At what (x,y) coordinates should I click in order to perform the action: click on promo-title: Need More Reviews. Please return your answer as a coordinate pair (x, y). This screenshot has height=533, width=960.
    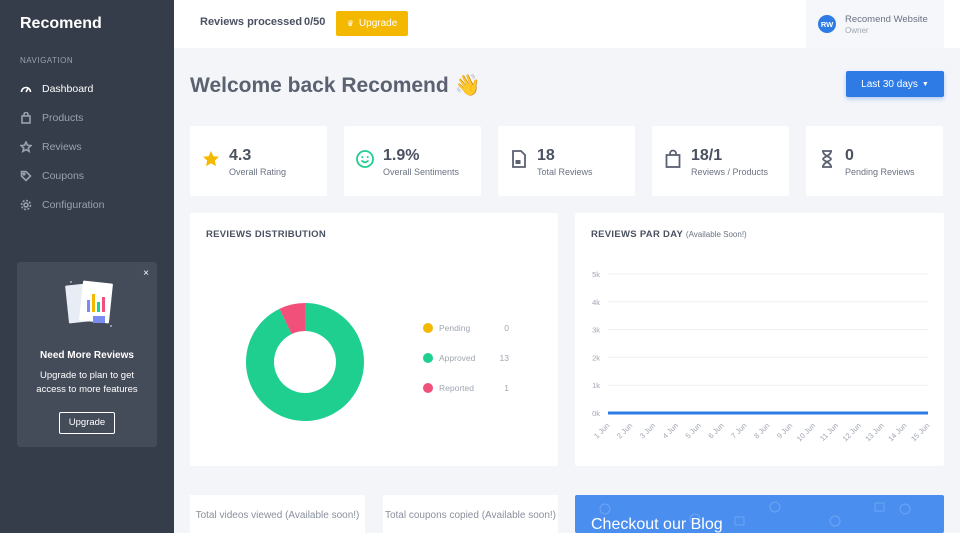
    Looking at the image, I should click on (87, 355).